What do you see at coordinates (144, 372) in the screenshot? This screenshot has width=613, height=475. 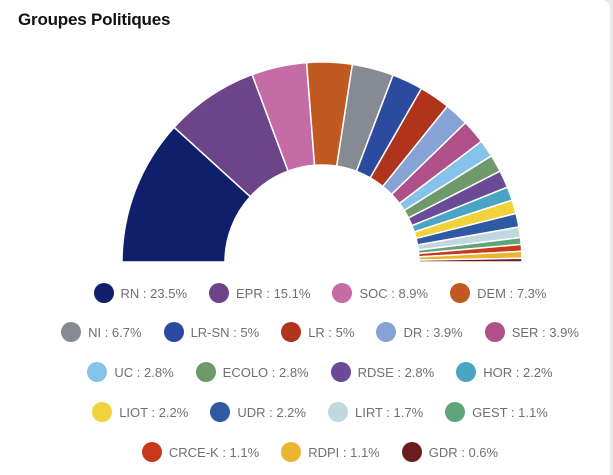 I see `legend-label: UC : 2.8%` at bounding box center [144, 372].